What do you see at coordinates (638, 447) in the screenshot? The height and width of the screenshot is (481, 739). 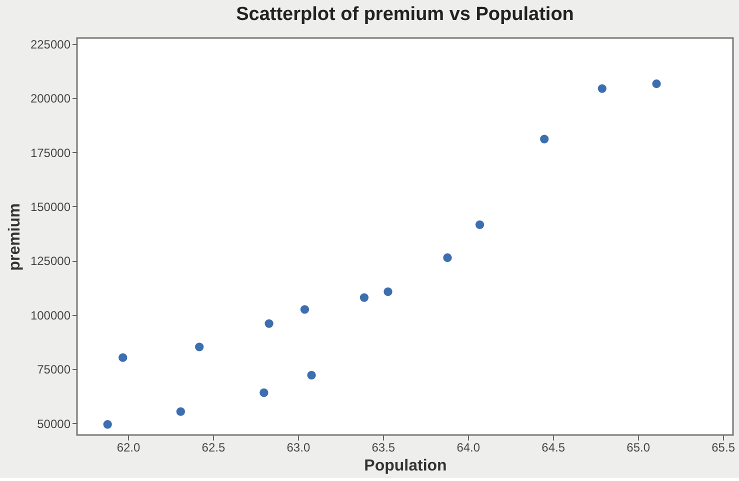 I see `x-tick-label: 65.0` at bounding box center [638, 447].